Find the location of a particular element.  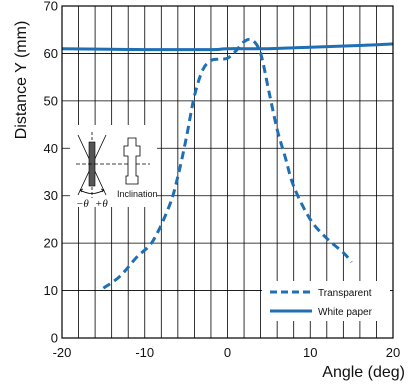

series-line-white-paper is located at coordinates (227, 47).